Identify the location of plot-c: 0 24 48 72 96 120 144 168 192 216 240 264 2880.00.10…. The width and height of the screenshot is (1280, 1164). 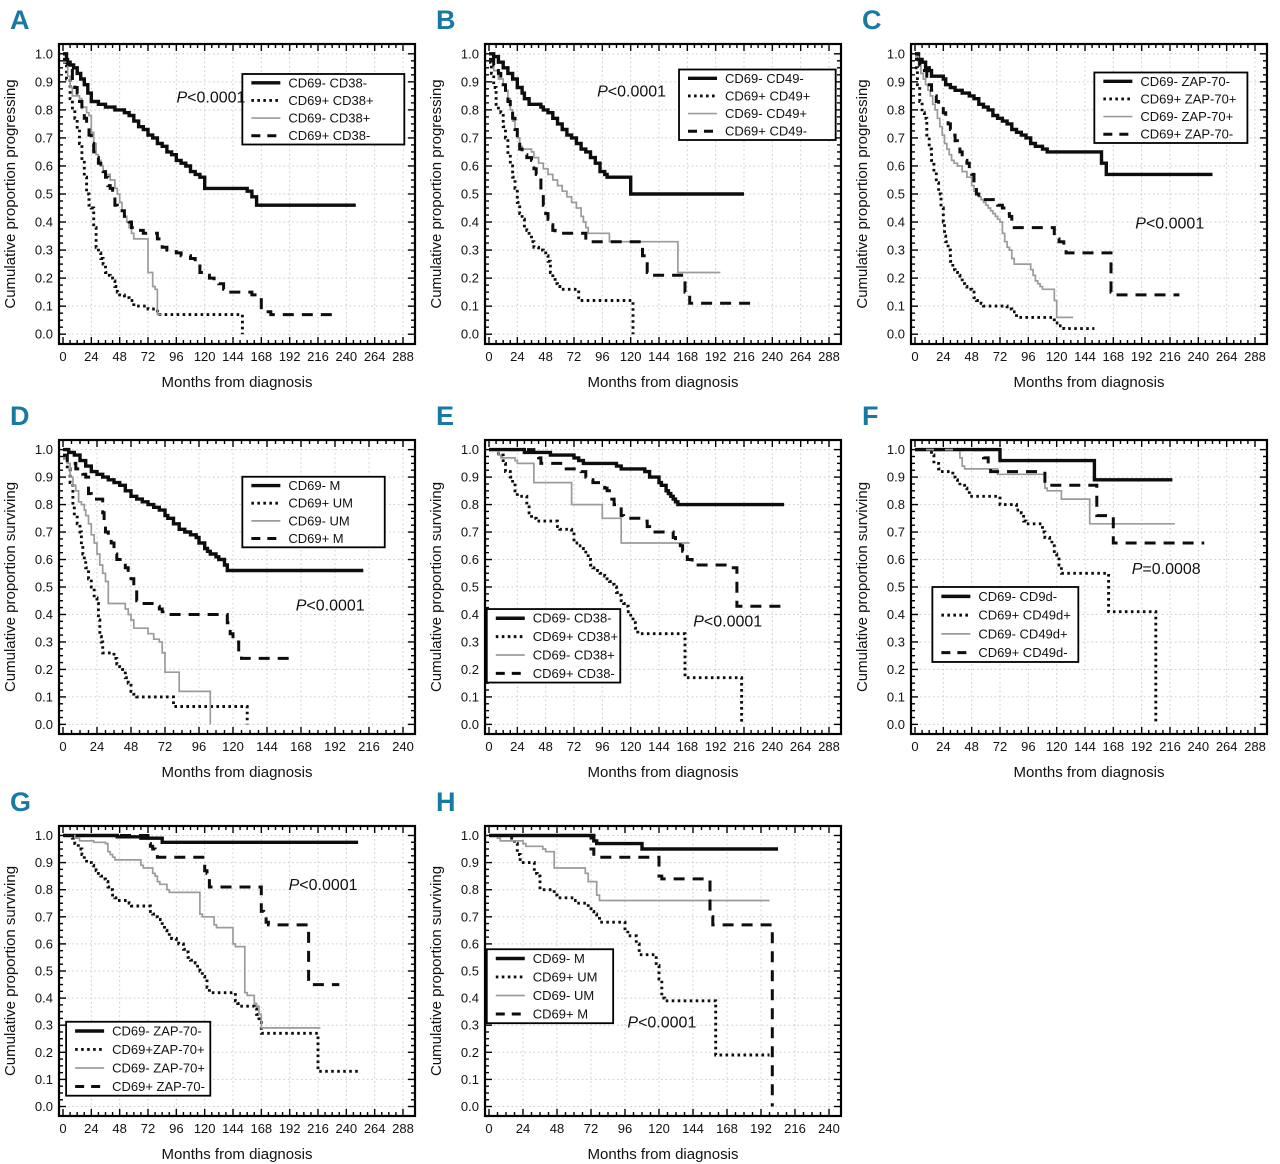
(1061, 216).